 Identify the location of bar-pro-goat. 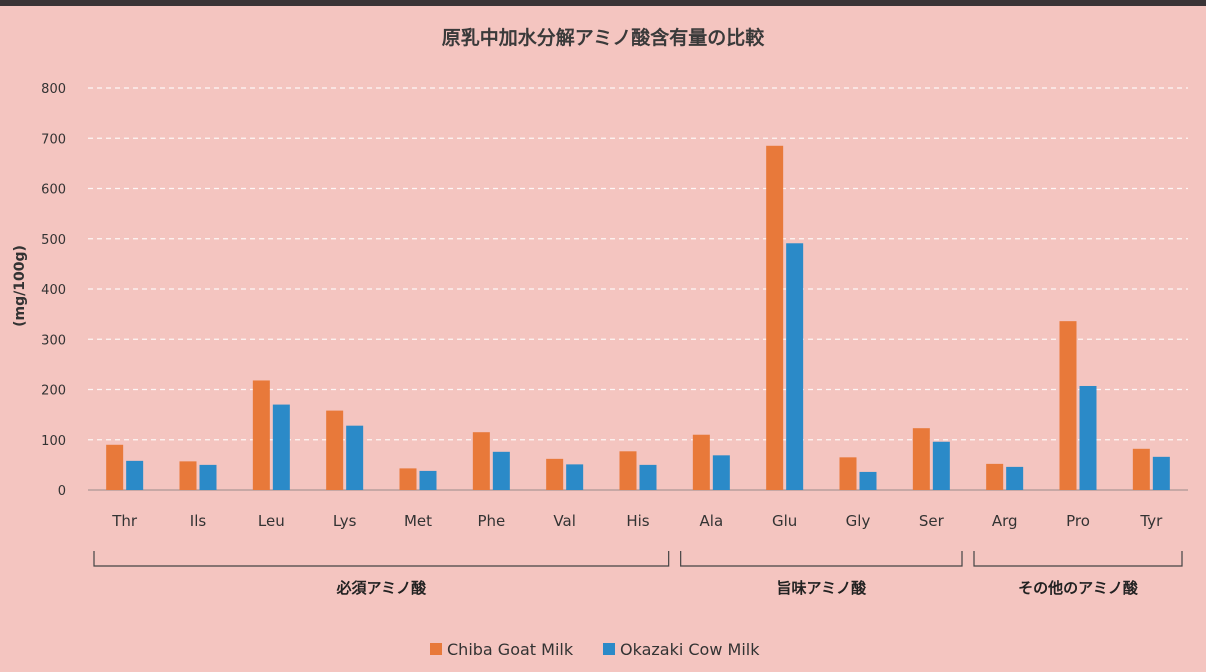
(1068, 405).